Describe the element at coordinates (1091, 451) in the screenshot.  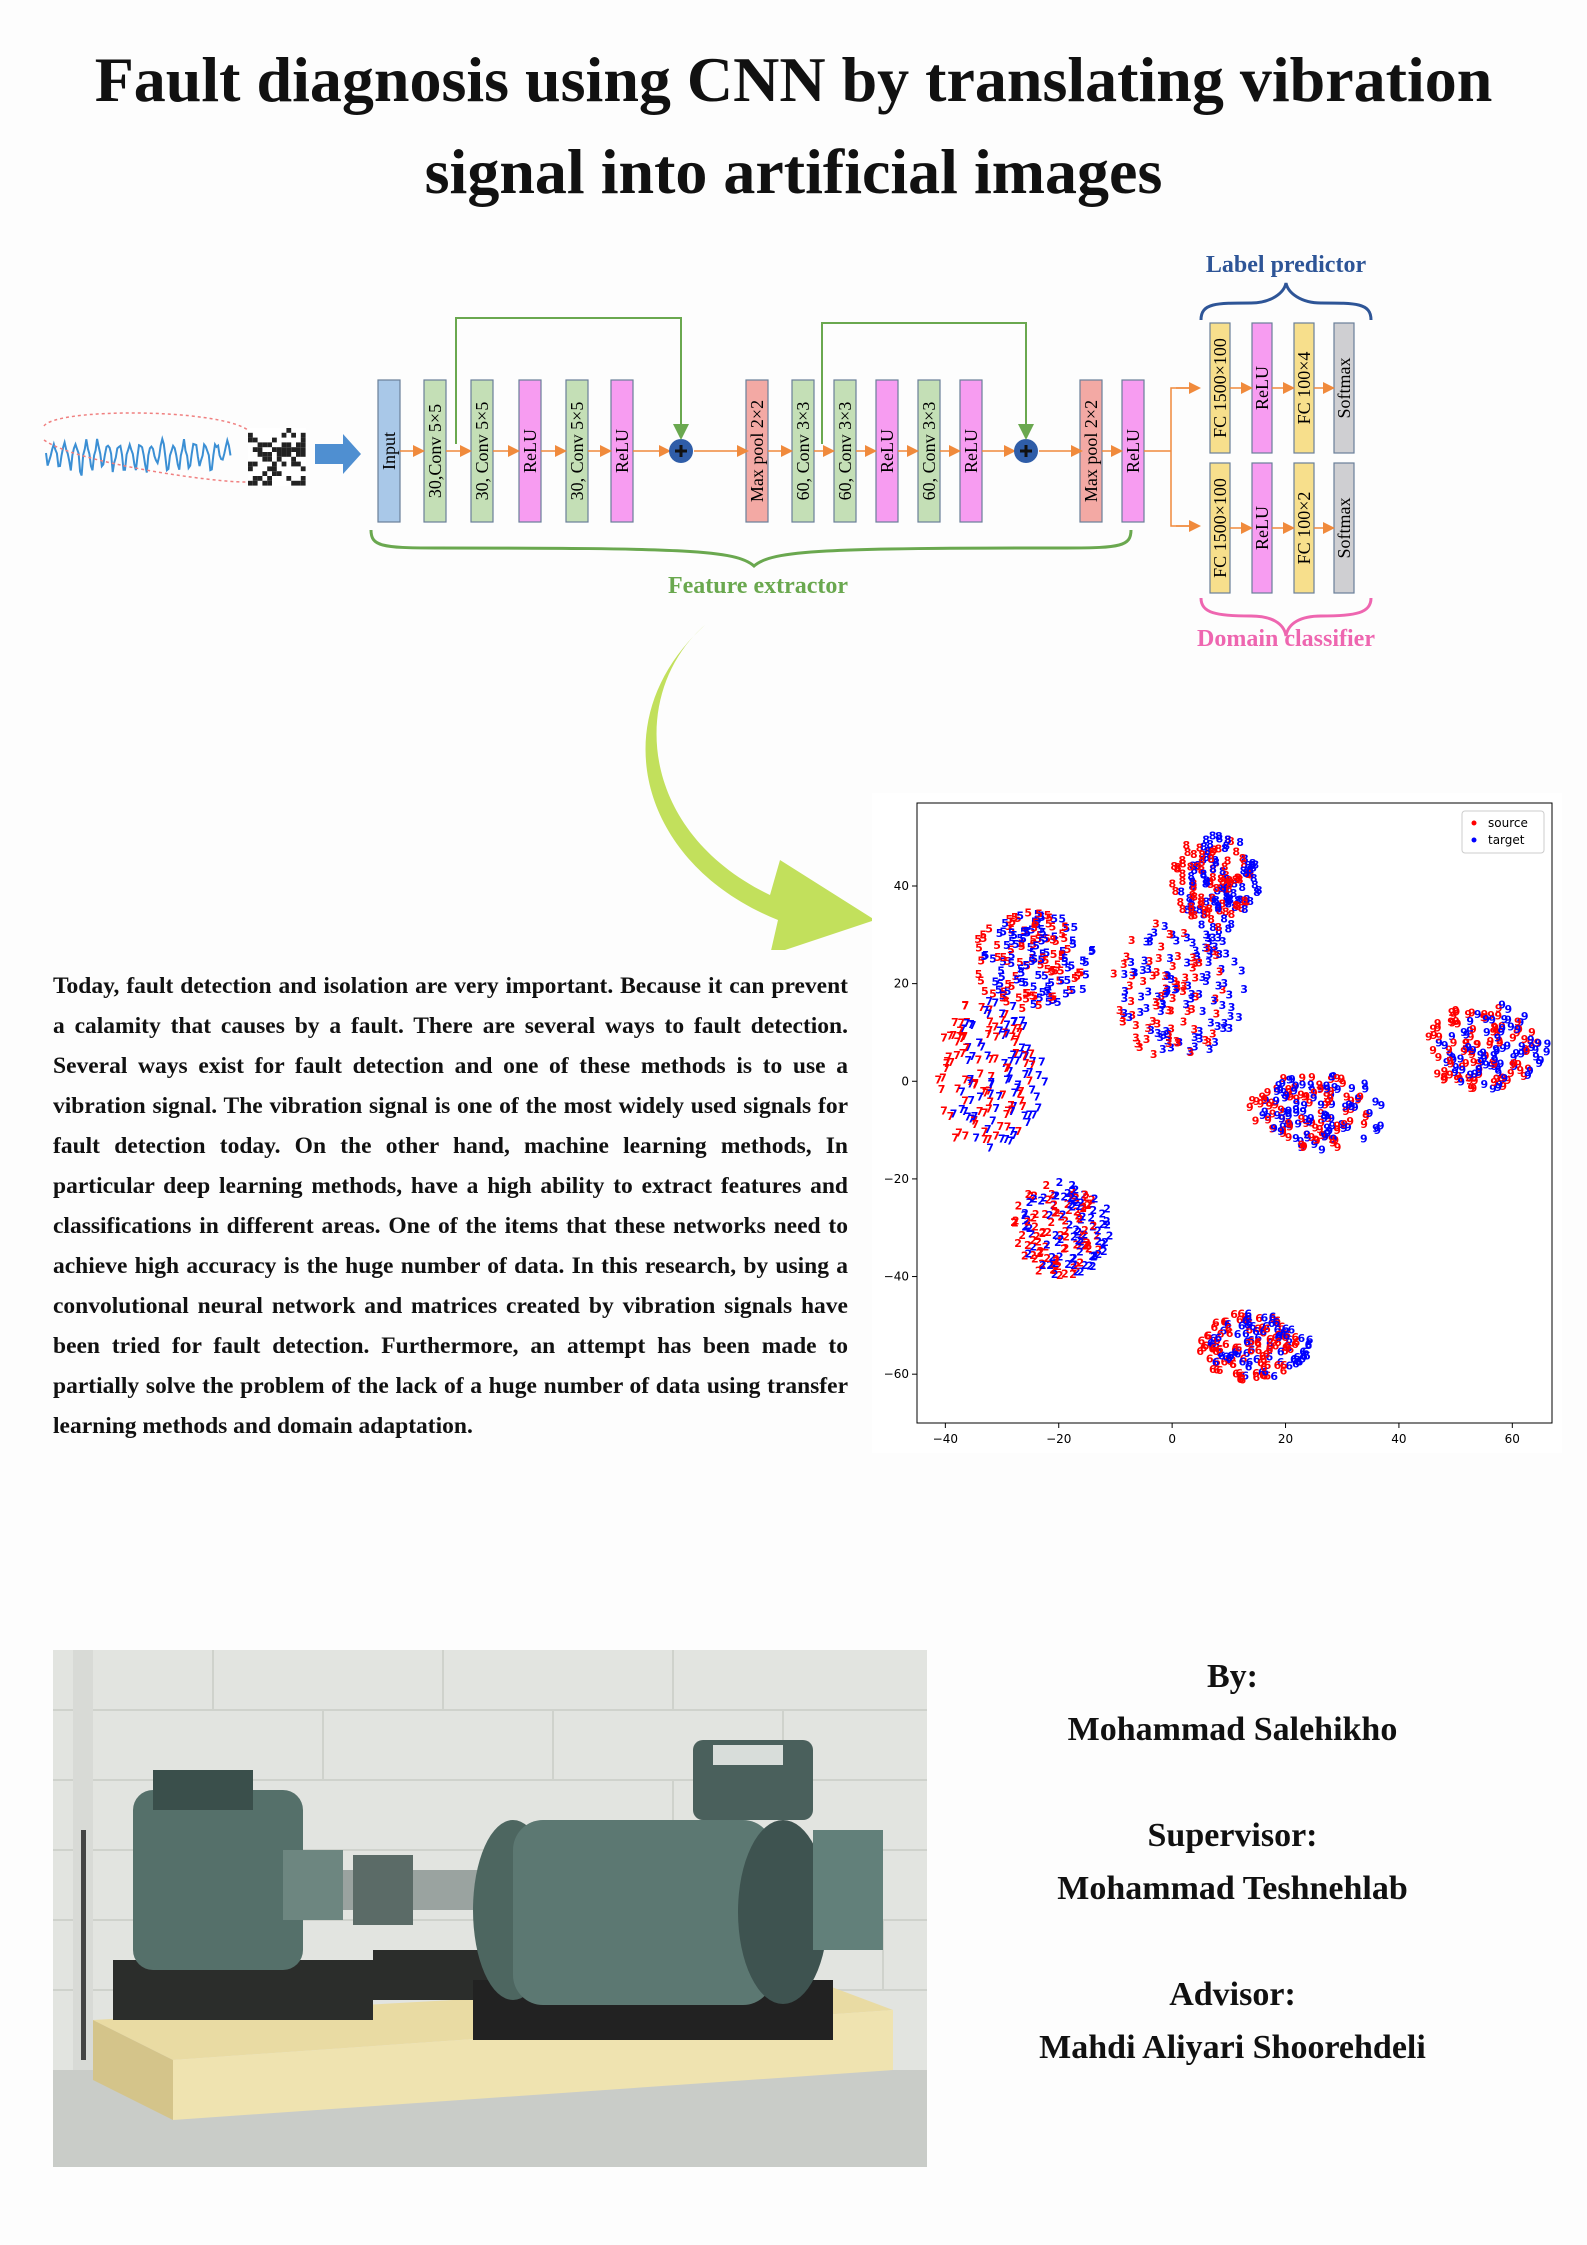
I see `layer-label: Max pool 2×2` at that location.